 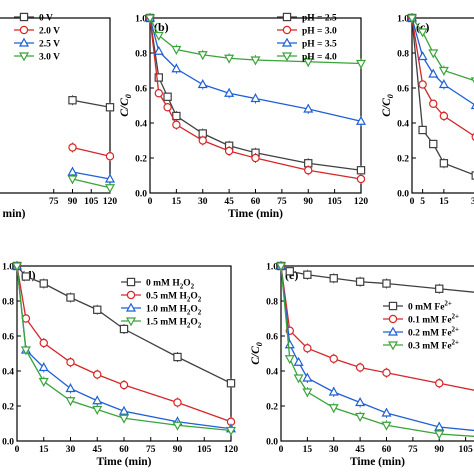 What do you see at coordinates (319, 19) in the screenshot?
I see `legend-label: pH = 2.5` at bounding box center [319, 19].